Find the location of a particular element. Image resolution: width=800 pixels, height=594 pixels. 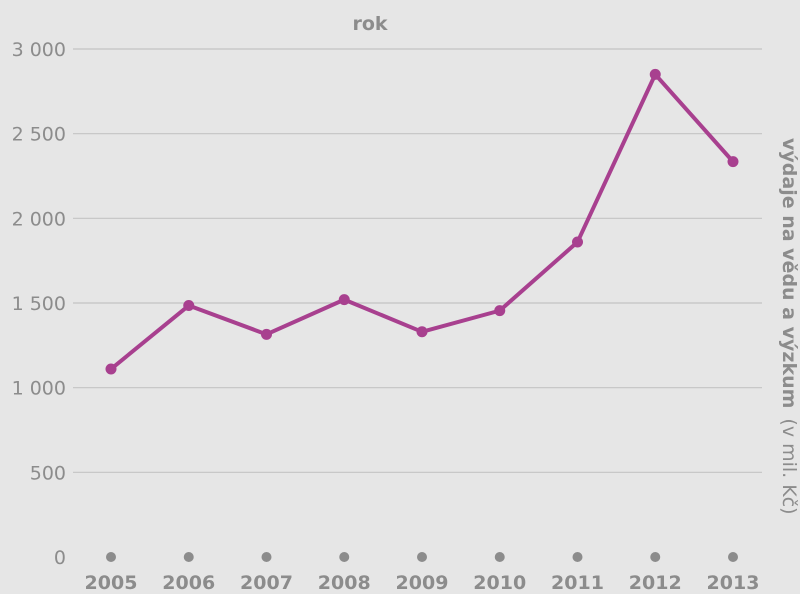

x-tick-label: 2012 is located at coordinates (655, 583).